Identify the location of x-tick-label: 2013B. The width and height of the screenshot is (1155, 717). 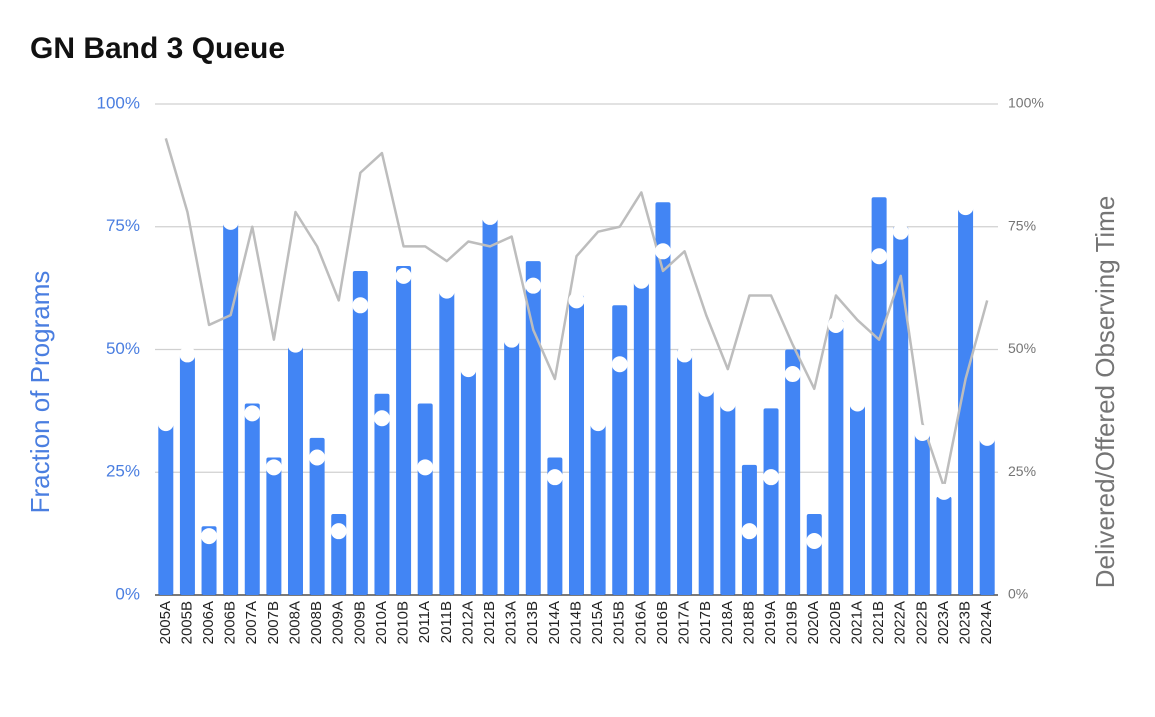
(532, 622).